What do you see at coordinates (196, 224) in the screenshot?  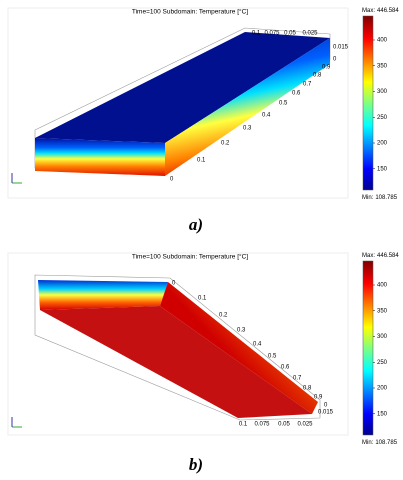 I see `caption: a)` at bounding box center [196, 224].